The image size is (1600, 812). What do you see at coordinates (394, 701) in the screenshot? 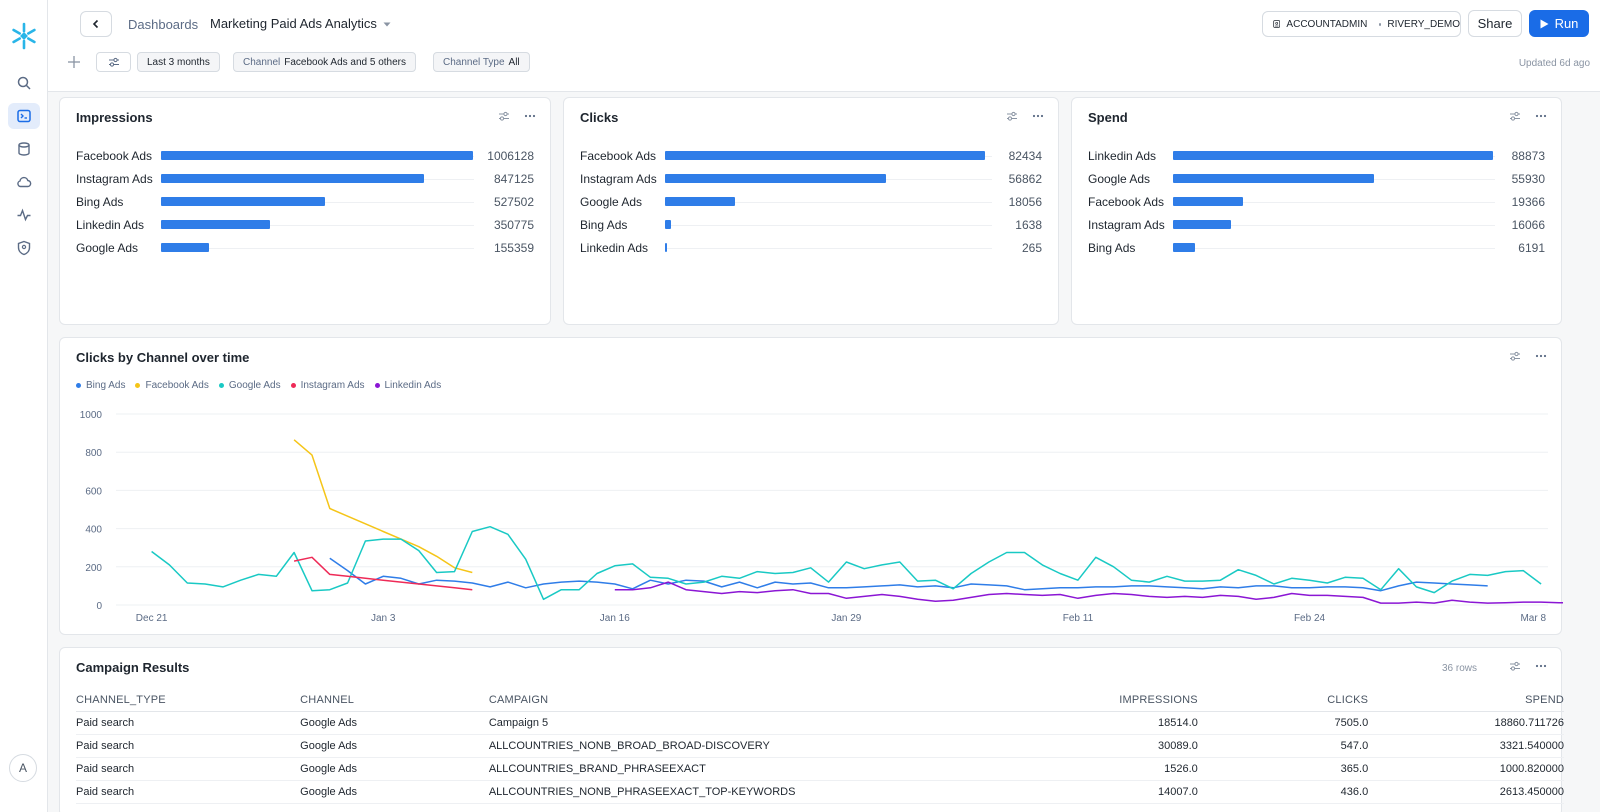
I see `column-header: CHANNEL` at bounding box center [394, 701].